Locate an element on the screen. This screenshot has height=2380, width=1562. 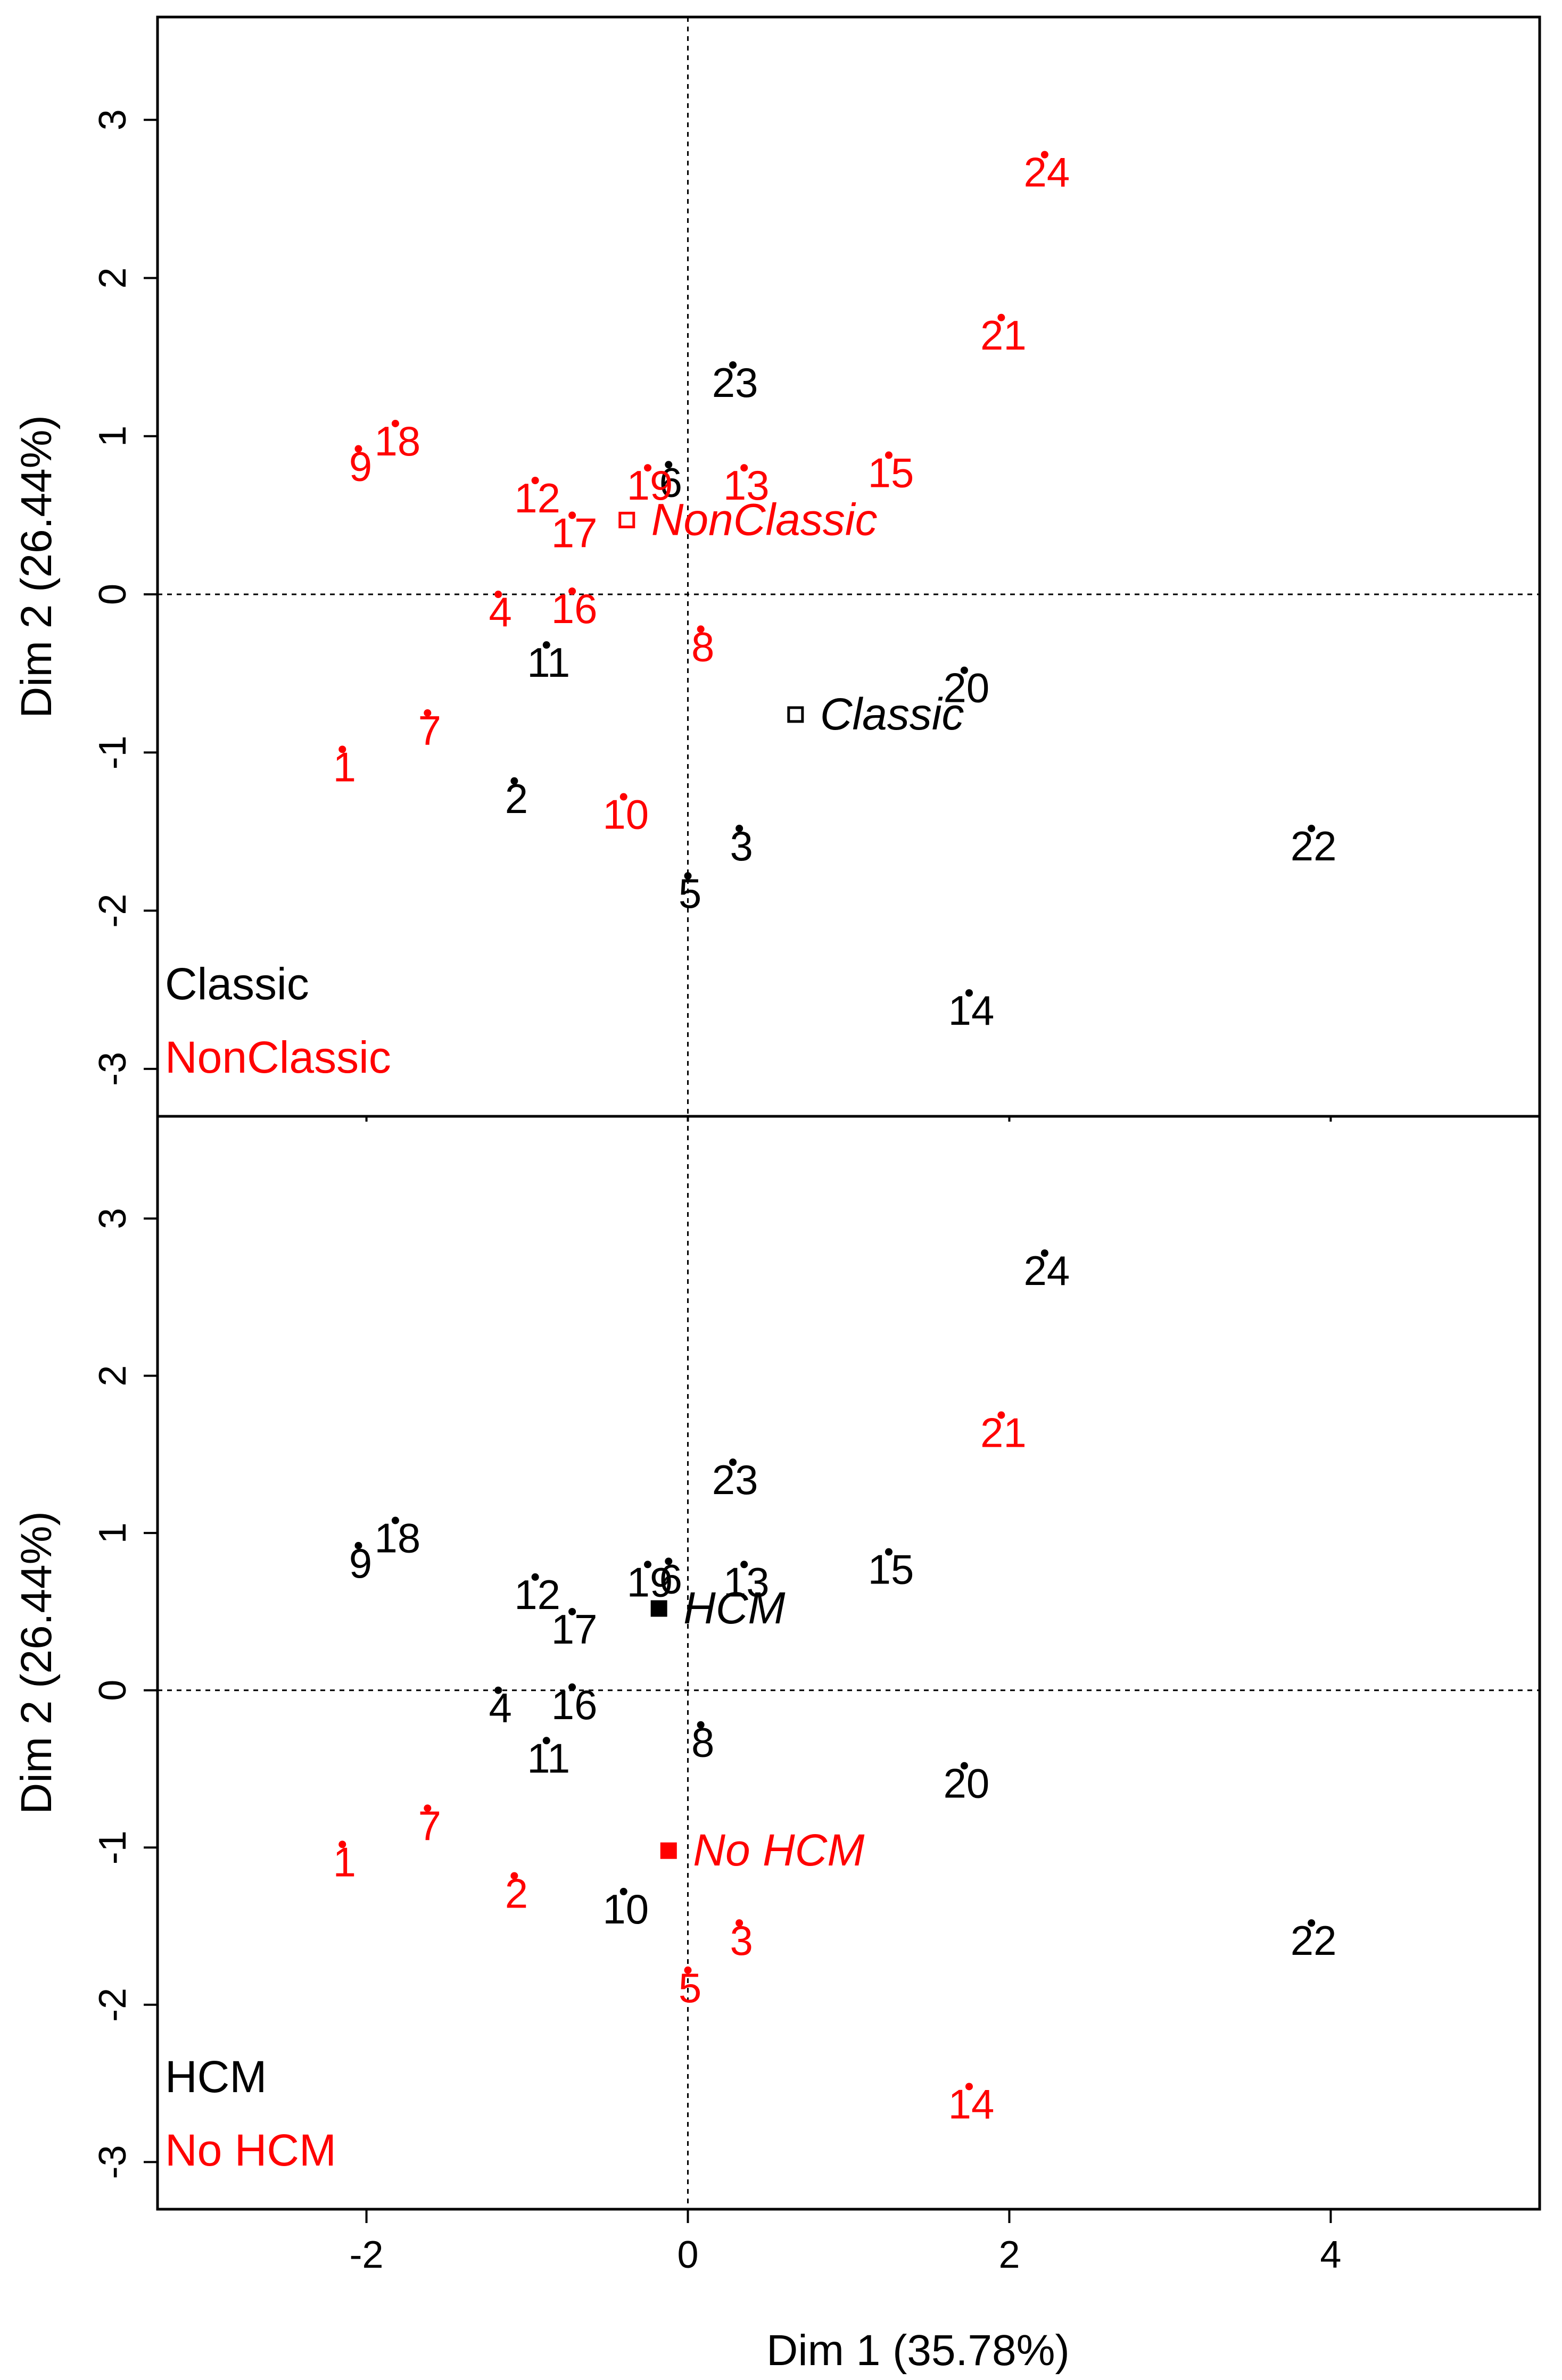
centroid-label: Classic is located at coordinates (892, 714).